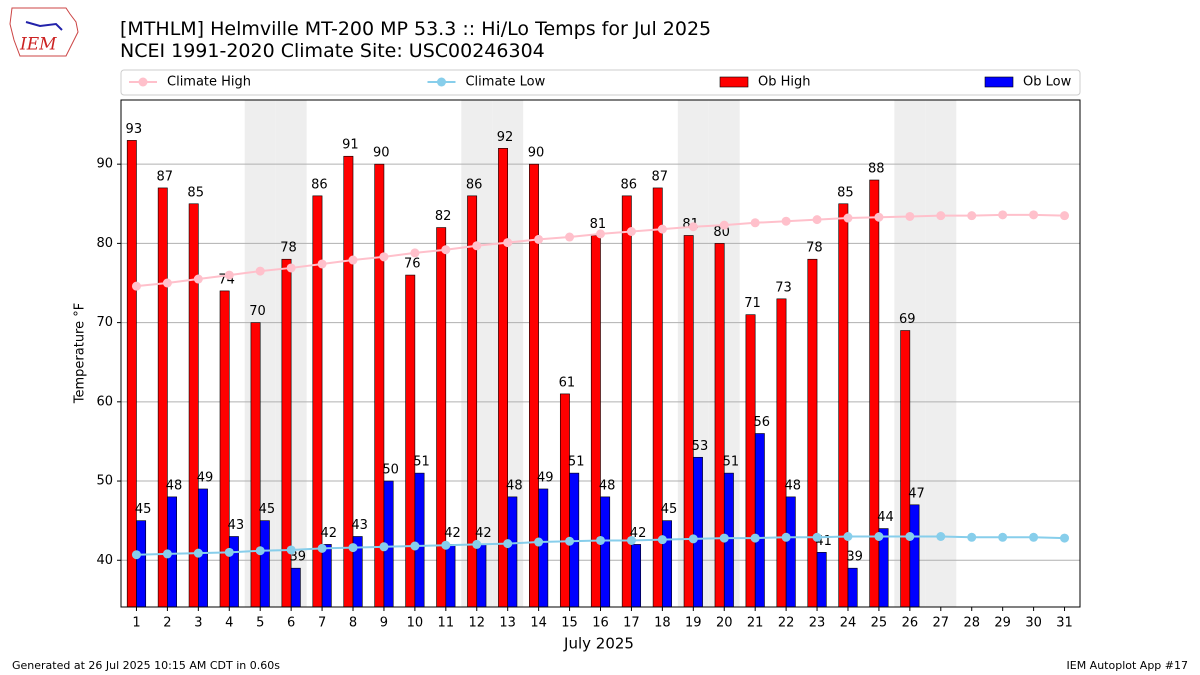 This screenshot has height=675, width=1200. Describe the element at coordinates (257, 311) in the screenshot. I see `value-label: 70` at that location.